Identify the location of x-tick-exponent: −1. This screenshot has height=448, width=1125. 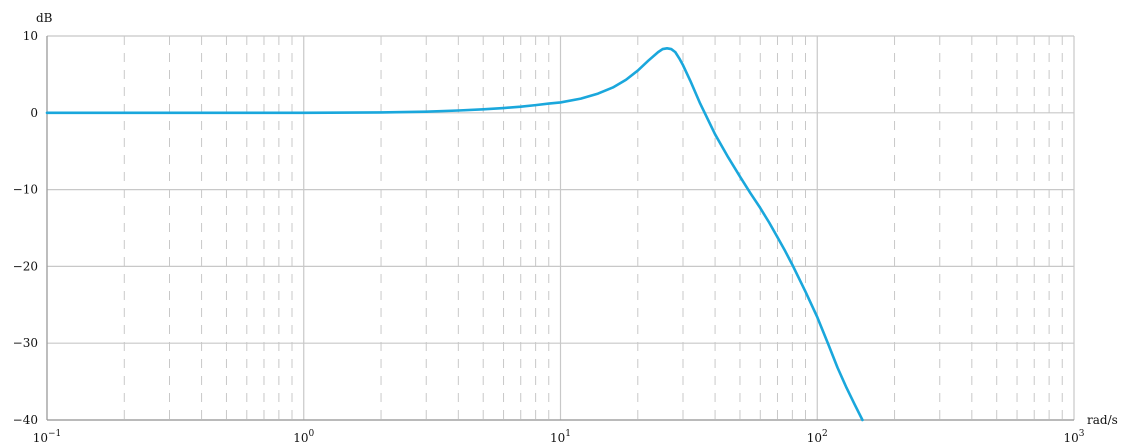
(54, 434).